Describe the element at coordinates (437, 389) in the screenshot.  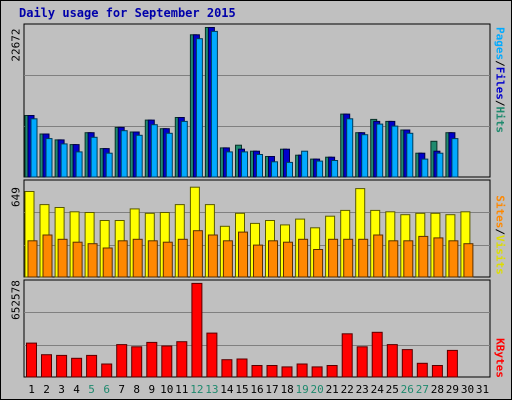
I see `x-tick-label: 28` at that location.